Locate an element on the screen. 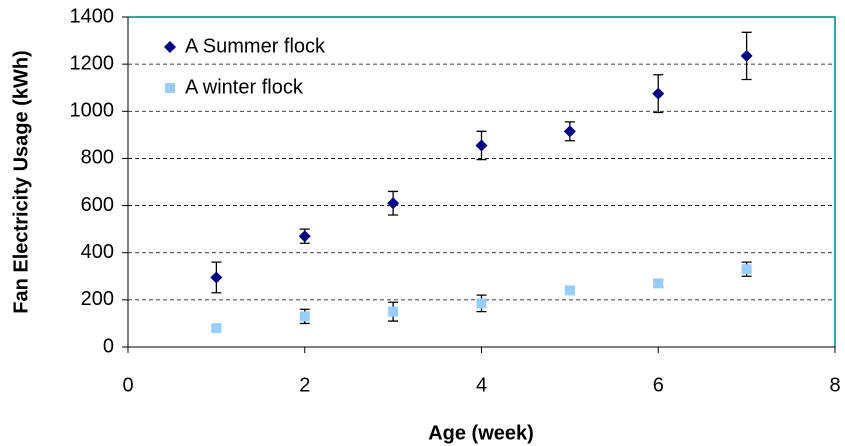 The height and width of the screenshot is (446, 845). x-tick-label: 2 is located at coordinates (304, 385).